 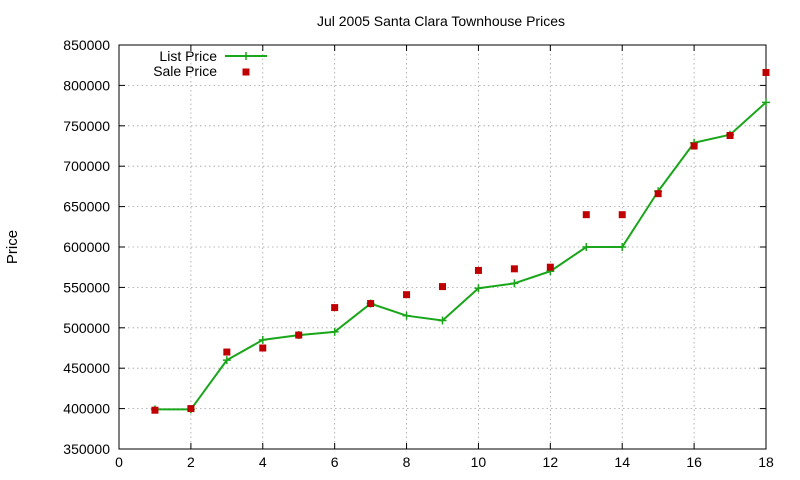 I want to click on x-tick-label: 16, so click(x=694, y=462).